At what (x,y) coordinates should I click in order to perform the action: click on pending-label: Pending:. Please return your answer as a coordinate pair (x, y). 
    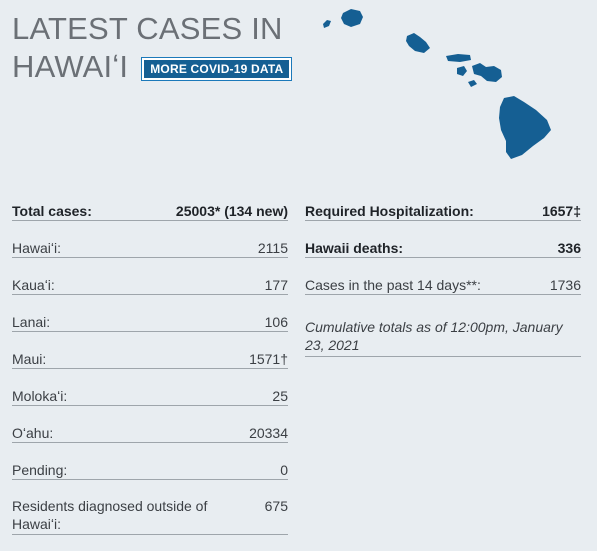
    Looking at the image, I should click on (40, 470).